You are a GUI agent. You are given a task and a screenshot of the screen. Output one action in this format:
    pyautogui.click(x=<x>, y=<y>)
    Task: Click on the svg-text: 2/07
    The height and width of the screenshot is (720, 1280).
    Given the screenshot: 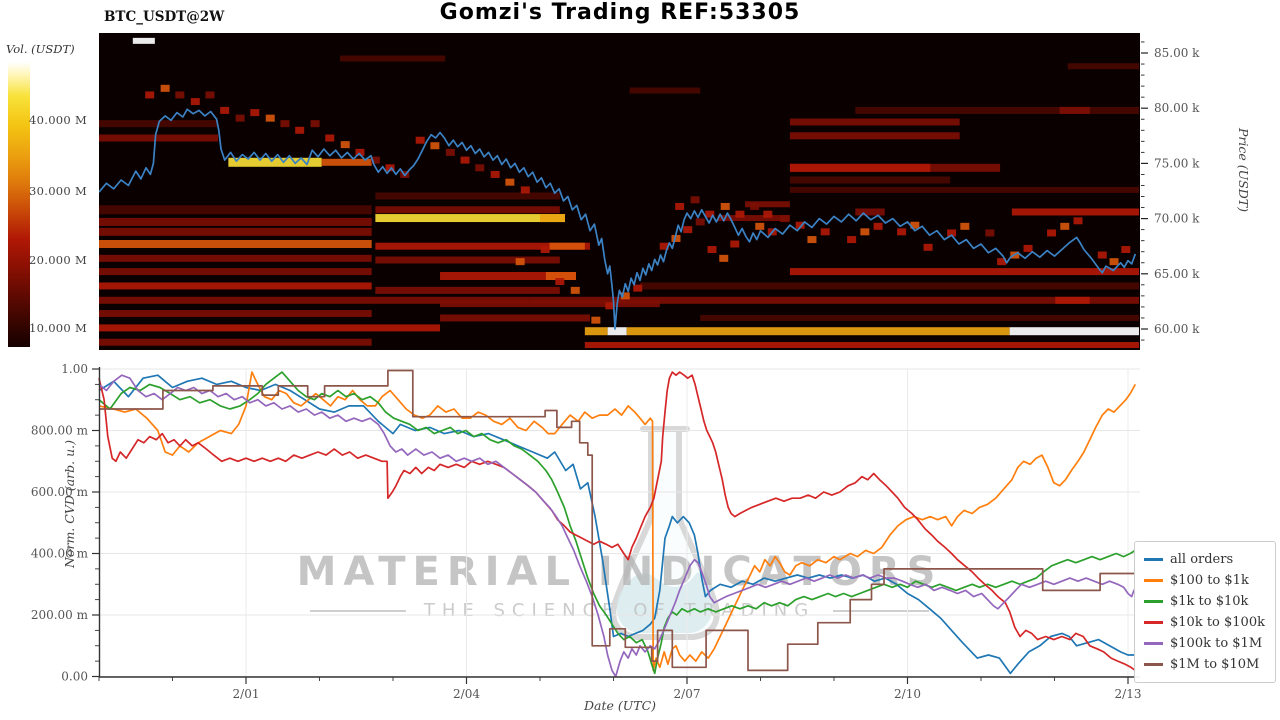 What is the action you would take?
    pyautogui.click(x=687, y=694)
    